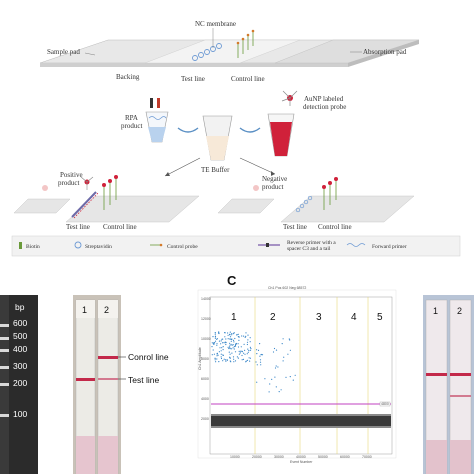 This screenshot has width=474, height=474. What do you see at coordinates (205, 419) in the screenshot?
I see `ytick-label: 2000` at bounding box center [205, 419].